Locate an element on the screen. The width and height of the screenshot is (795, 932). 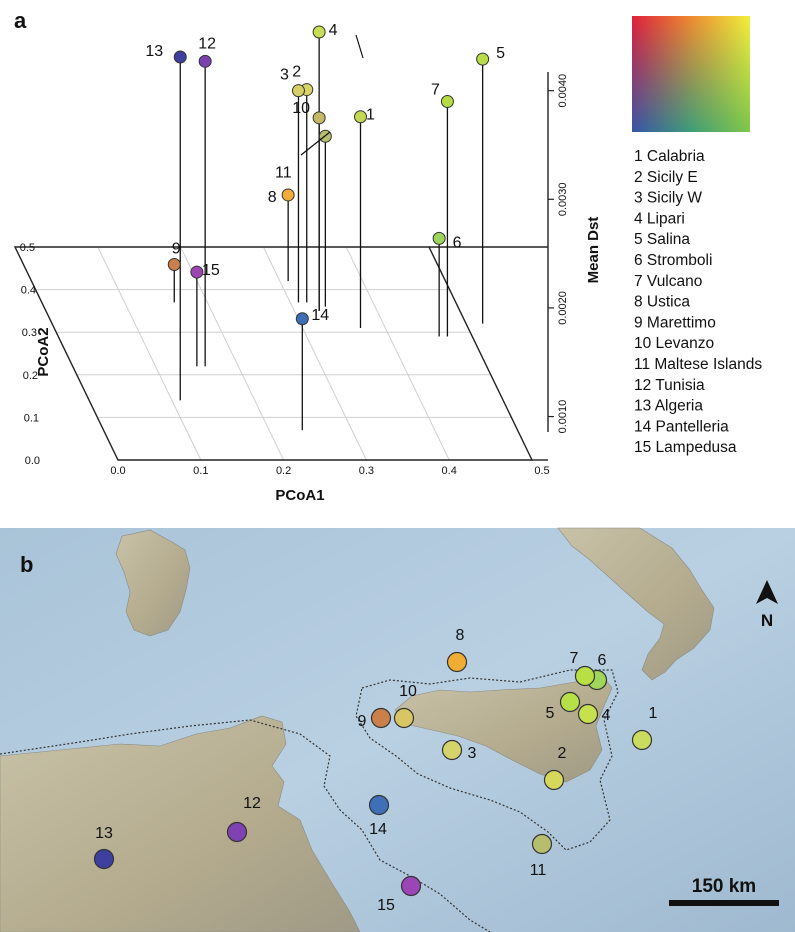
x-tick-label: 0.3 is located at coordinates (366, 471).